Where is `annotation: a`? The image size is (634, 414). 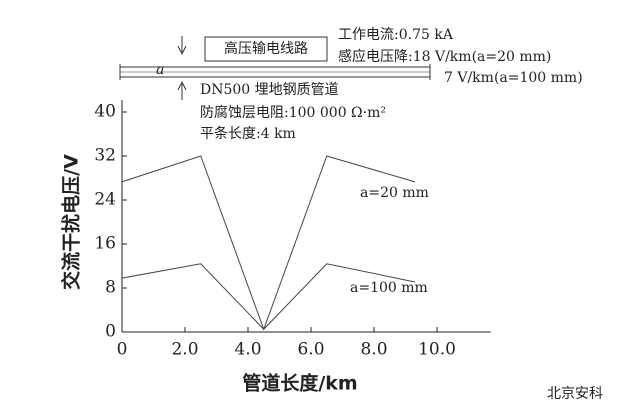
annotation: a is located at coordinates (160, 70).